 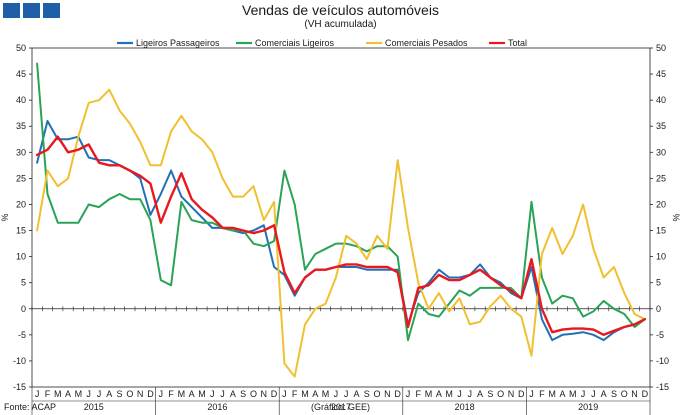 What do you see at coordinates (658, 283) in the screenshot?
I see `y-tick-label-right: 5` at bounding box center [658, 283].